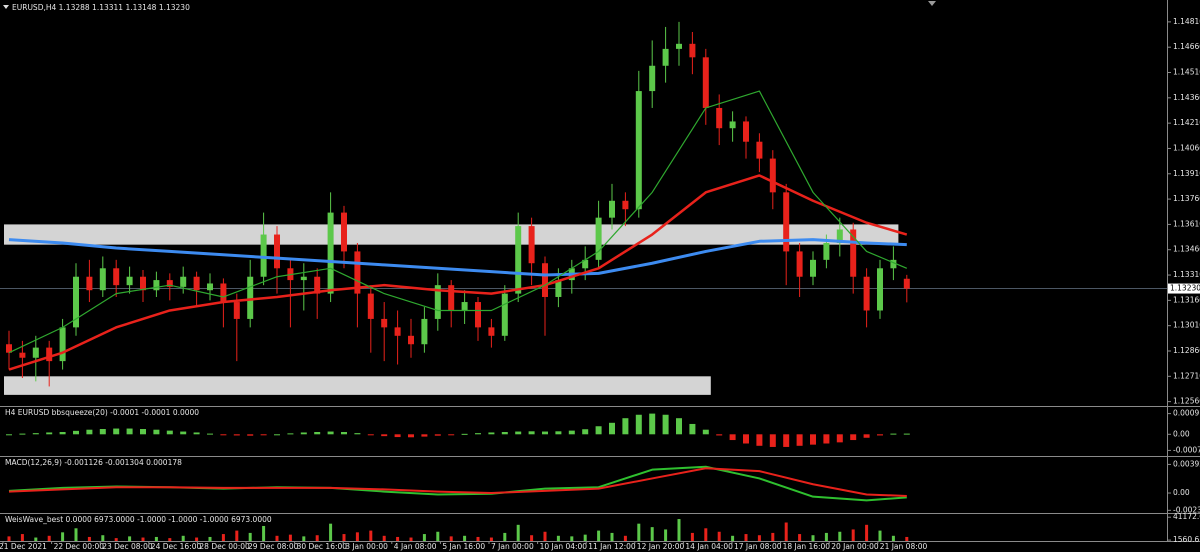  What do you see at coordinates (807, 546) in the screenshot?
I see `x-tick-label: 18 Jan 16:00` at bounding box center [807, 546].